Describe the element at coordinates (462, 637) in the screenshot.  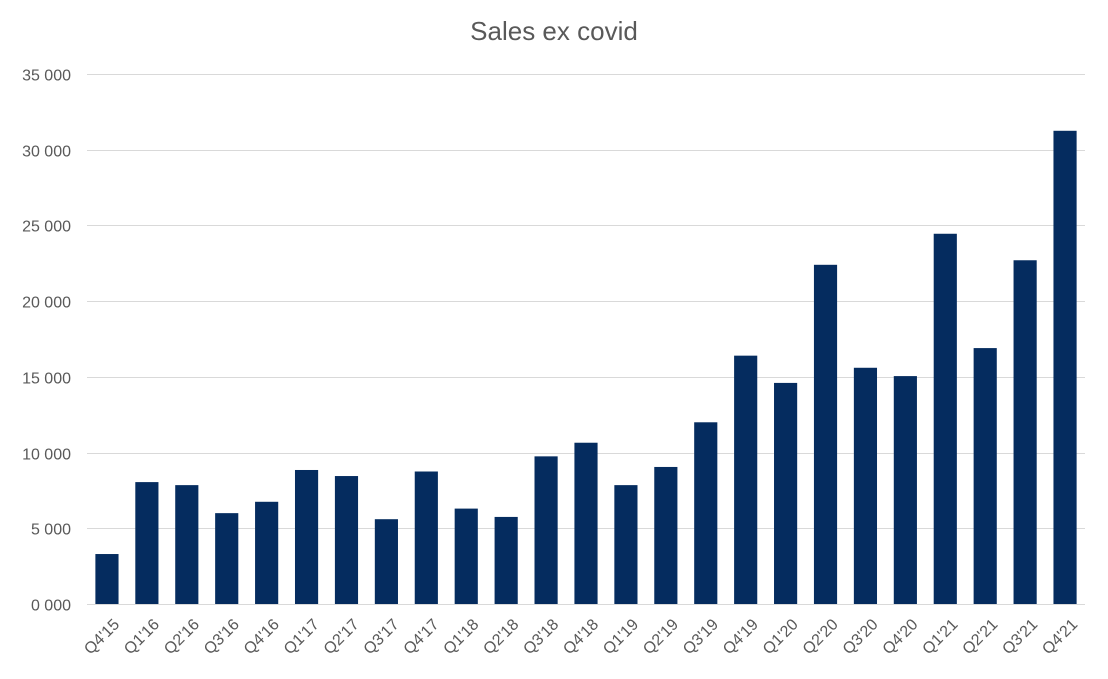
I see `x-tick-label: Q1'18` at that location.